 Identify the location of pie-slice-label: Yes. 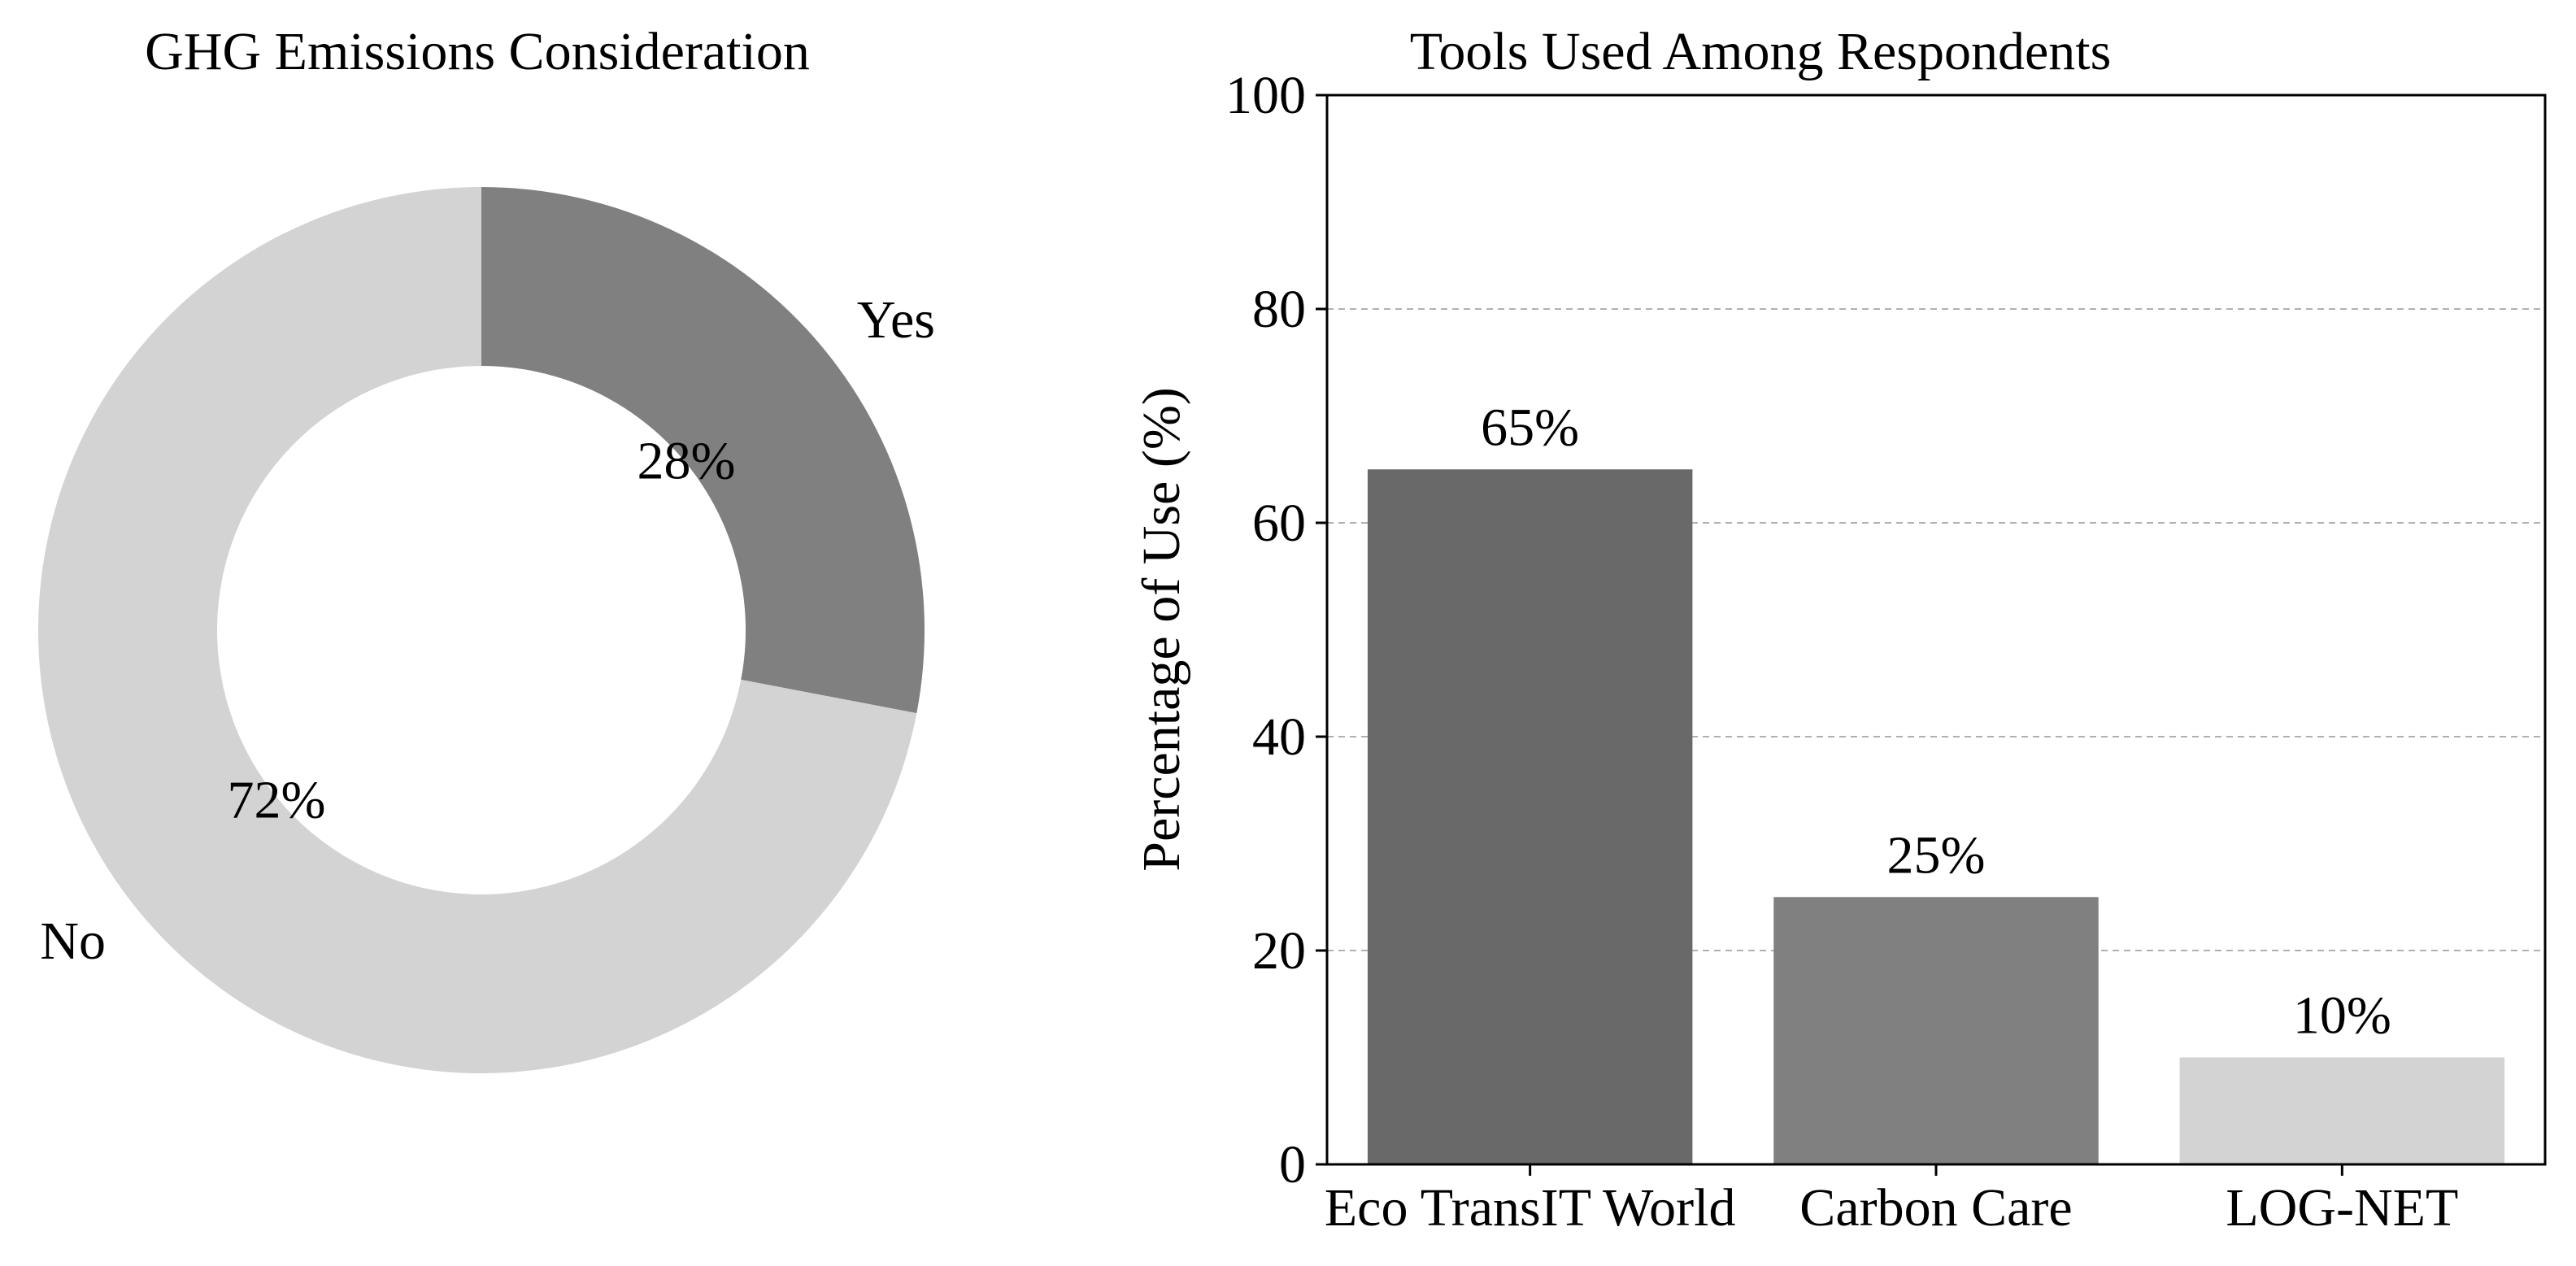
(896, 320).